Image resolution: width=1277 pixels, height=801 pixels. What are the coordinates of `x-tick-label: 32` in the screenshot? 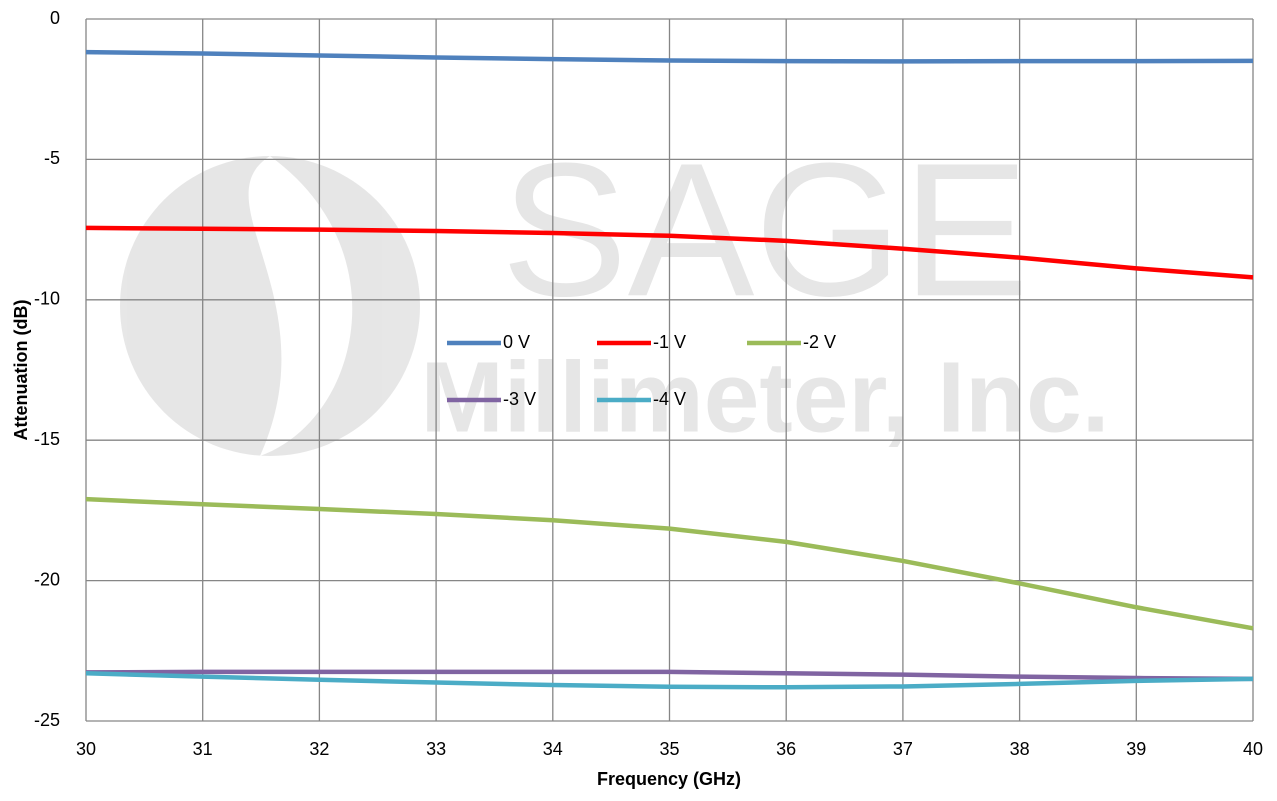 It's located at (319, 749).